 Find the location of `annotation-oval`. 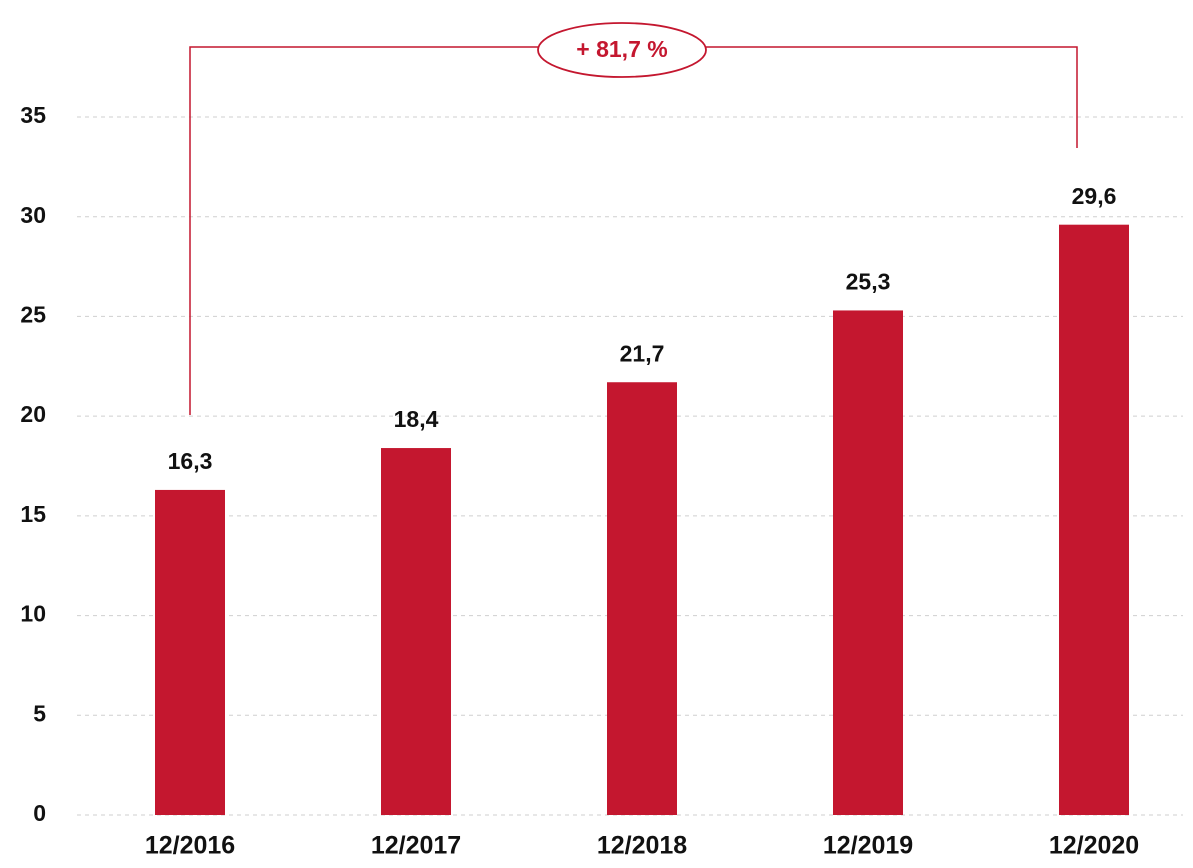

annotation-oval is located at coordinates (622, 50).